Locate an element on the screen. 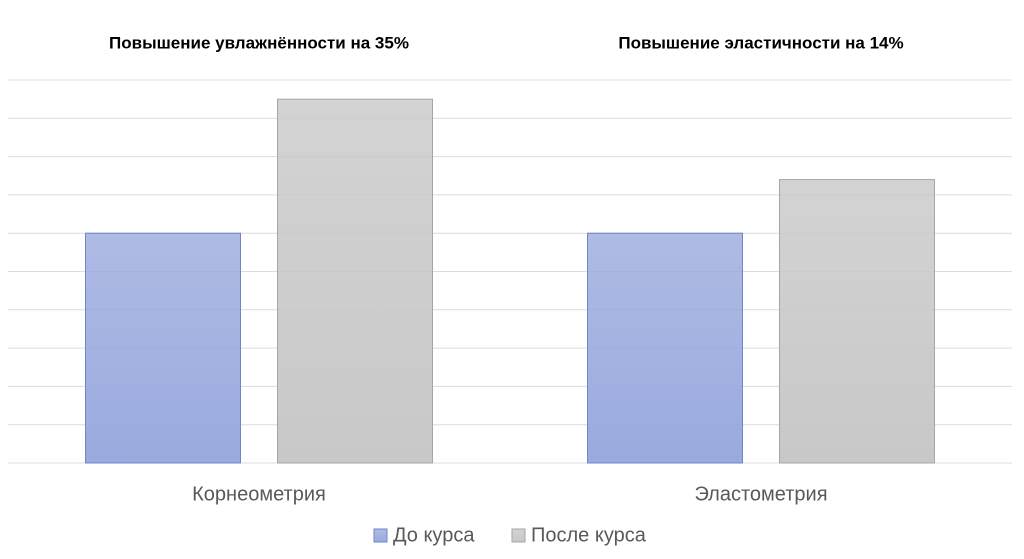 Image resolution: width=1024 pixels, height=559 pixels. group-title: Повышение эластичности на 14% is located at coordinates (760, 42).